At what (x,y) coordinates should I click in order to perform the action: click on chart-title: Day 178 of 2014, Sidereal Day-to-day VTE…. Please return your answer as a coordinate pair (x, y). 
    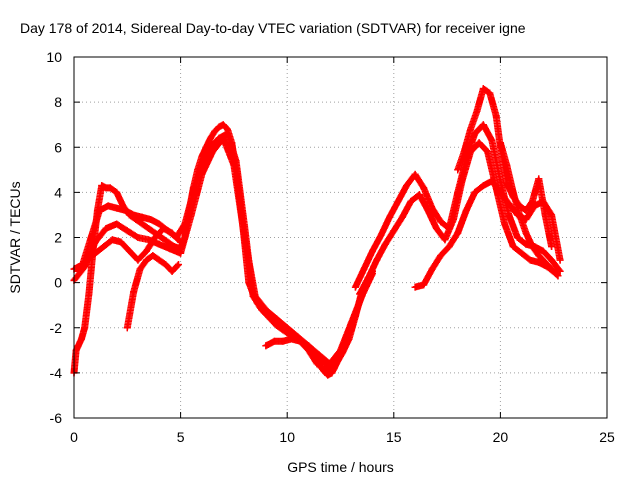
    Looking at the image, I should click on (273, 28).